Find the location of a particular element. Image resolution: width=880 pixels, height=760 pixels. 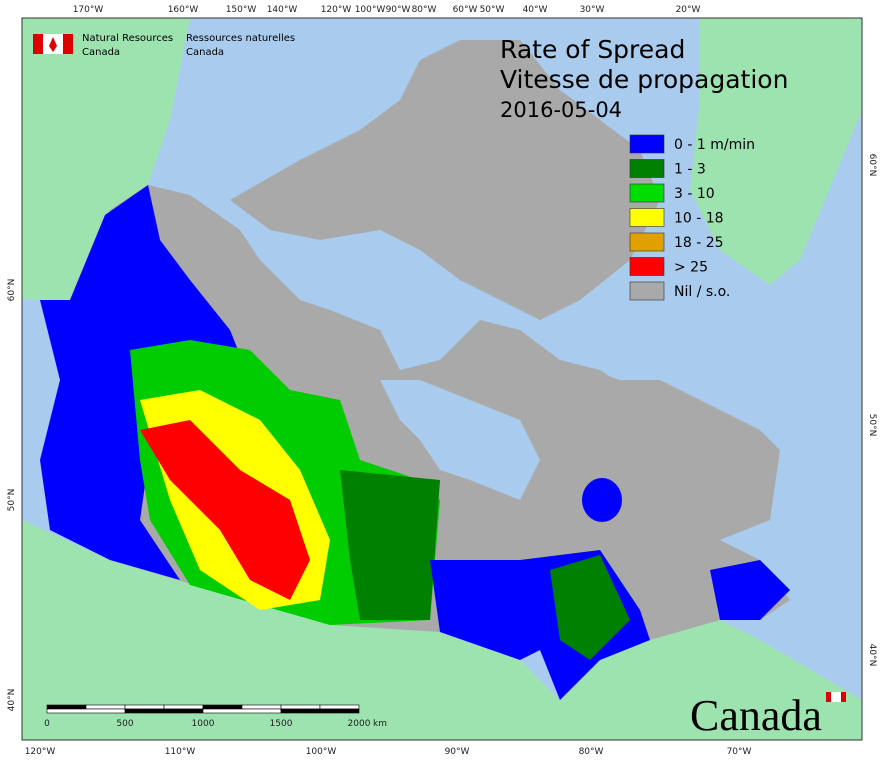

longitude-label: 160°W is located at coordinates (183, 10).